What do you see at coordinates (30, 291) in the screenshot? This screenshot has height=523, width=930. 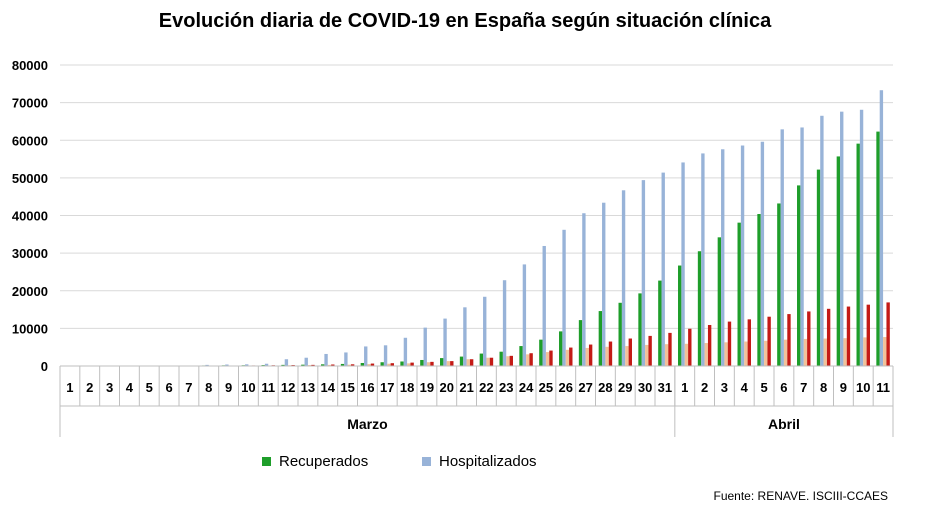 I see `y-tick-label: 20000` at bounding box center [30, 291].